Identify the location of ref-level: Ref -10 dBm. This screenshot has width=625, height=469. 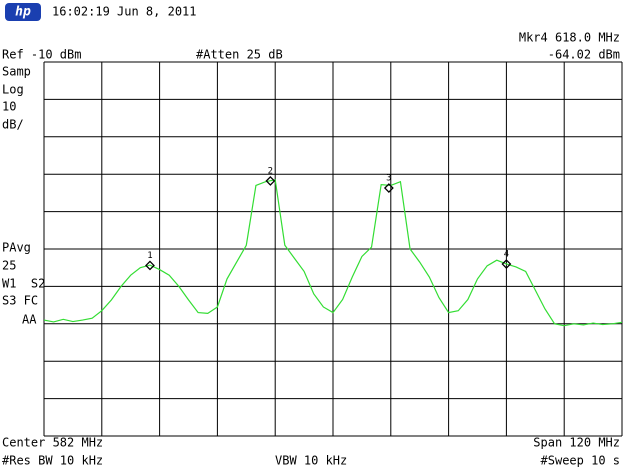
(41, 55).